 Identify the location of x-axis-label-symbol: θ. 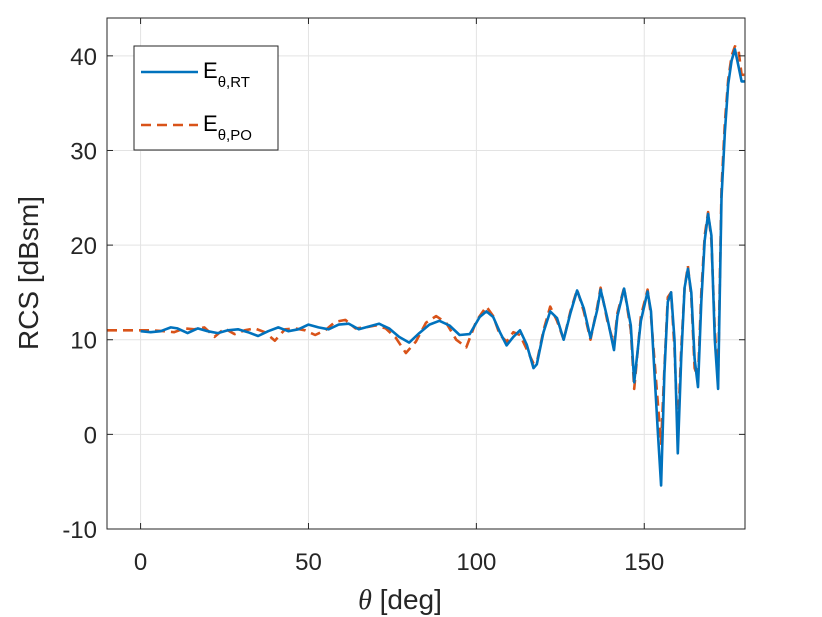
(365, 600).